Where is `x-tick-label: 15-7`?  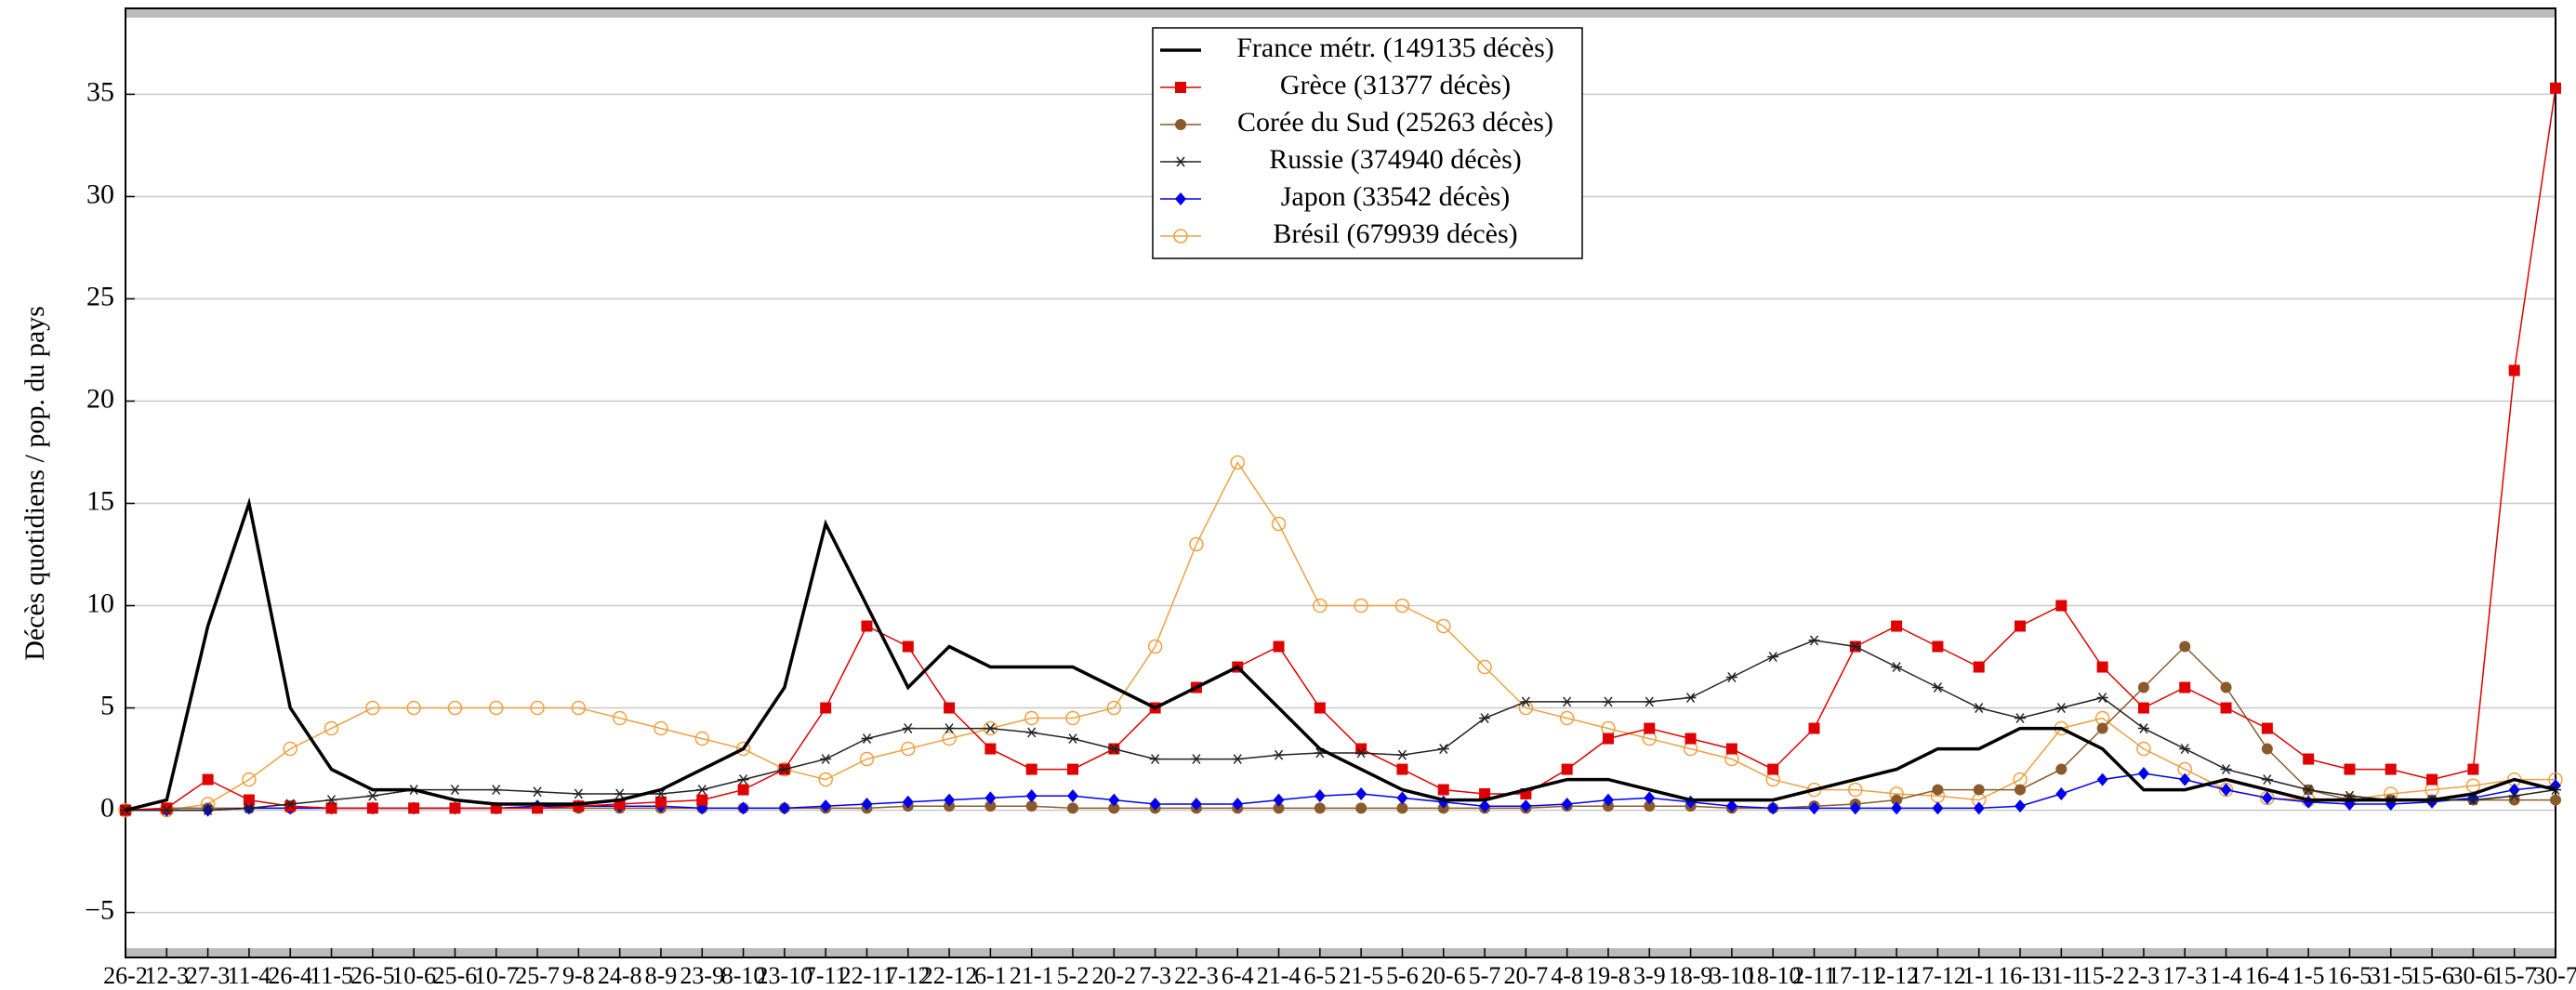
x-tick-label: 15-7 is located at coordinates (2514, 975).